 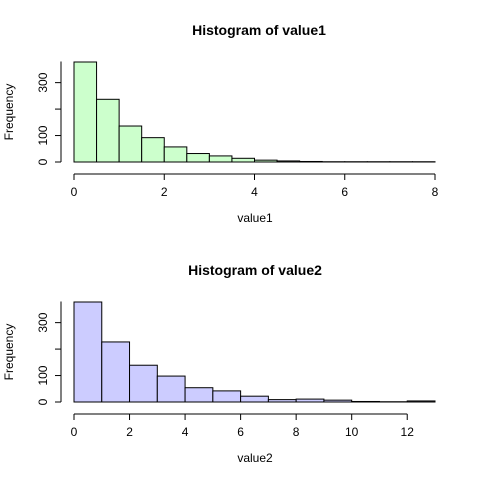 I want to click on x-axis-label: value2, so click(x=255, y=458).